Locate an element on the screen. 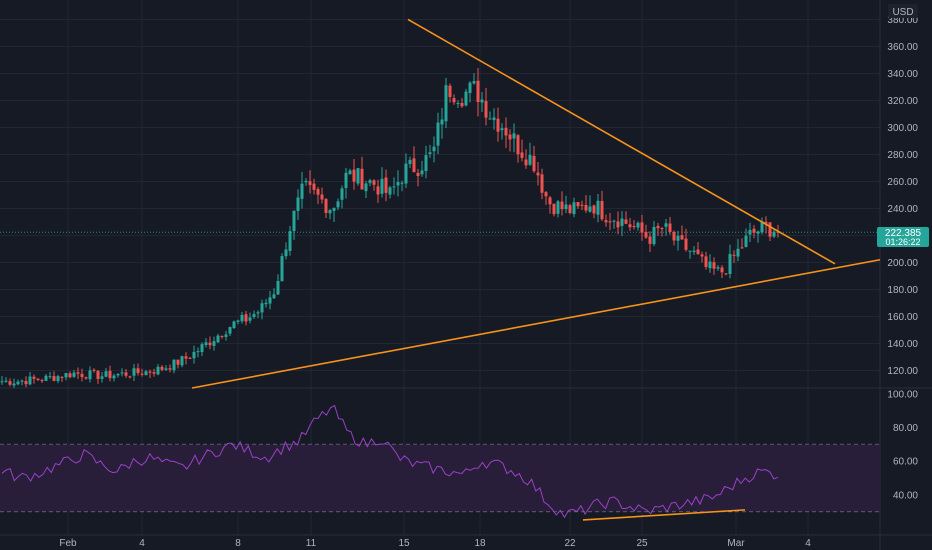 The height and width of the screenshot is (550, 932). currency-badge is located at coordinates (903, 11).